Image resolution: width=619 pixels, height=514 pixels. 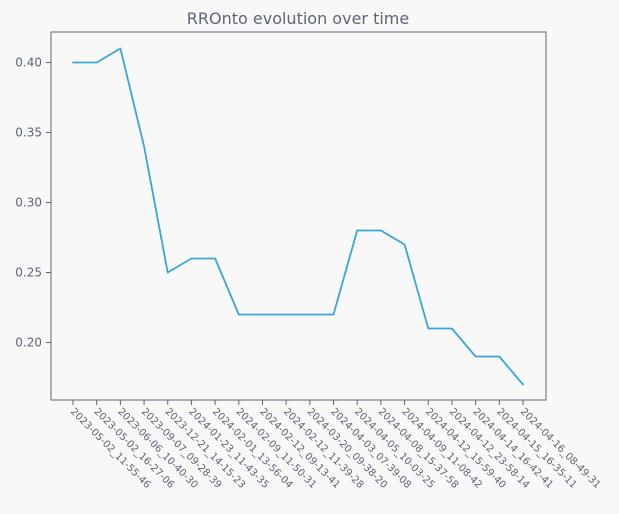 I want to click on y-tick-label: 0.25, so click(x=28, y=273).